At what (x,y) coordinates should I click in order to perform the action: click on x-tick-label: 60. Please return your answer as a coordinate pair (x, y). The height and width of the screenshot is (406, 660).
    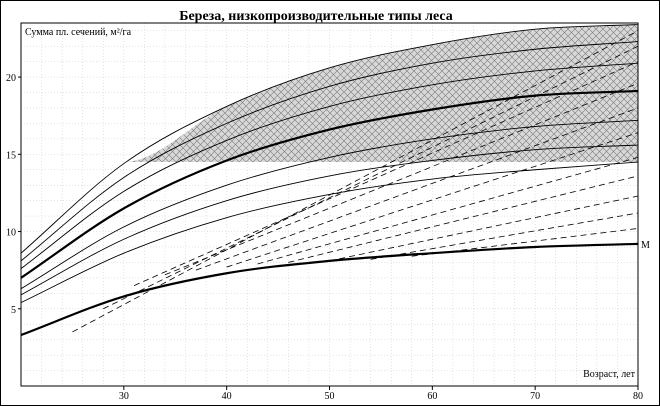
    Looking at the image, I should click on (432, 396).